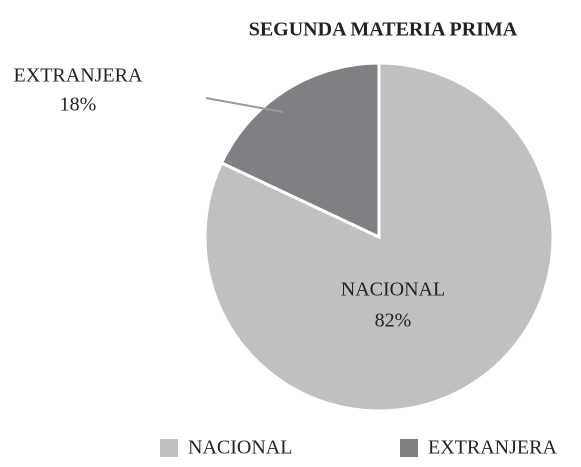 The width and height of the screenshot is (581, 467). Describe the element at coordinates (492, 448) in the screenshot. I see `legend-label: EXTRANJERA` at that location.